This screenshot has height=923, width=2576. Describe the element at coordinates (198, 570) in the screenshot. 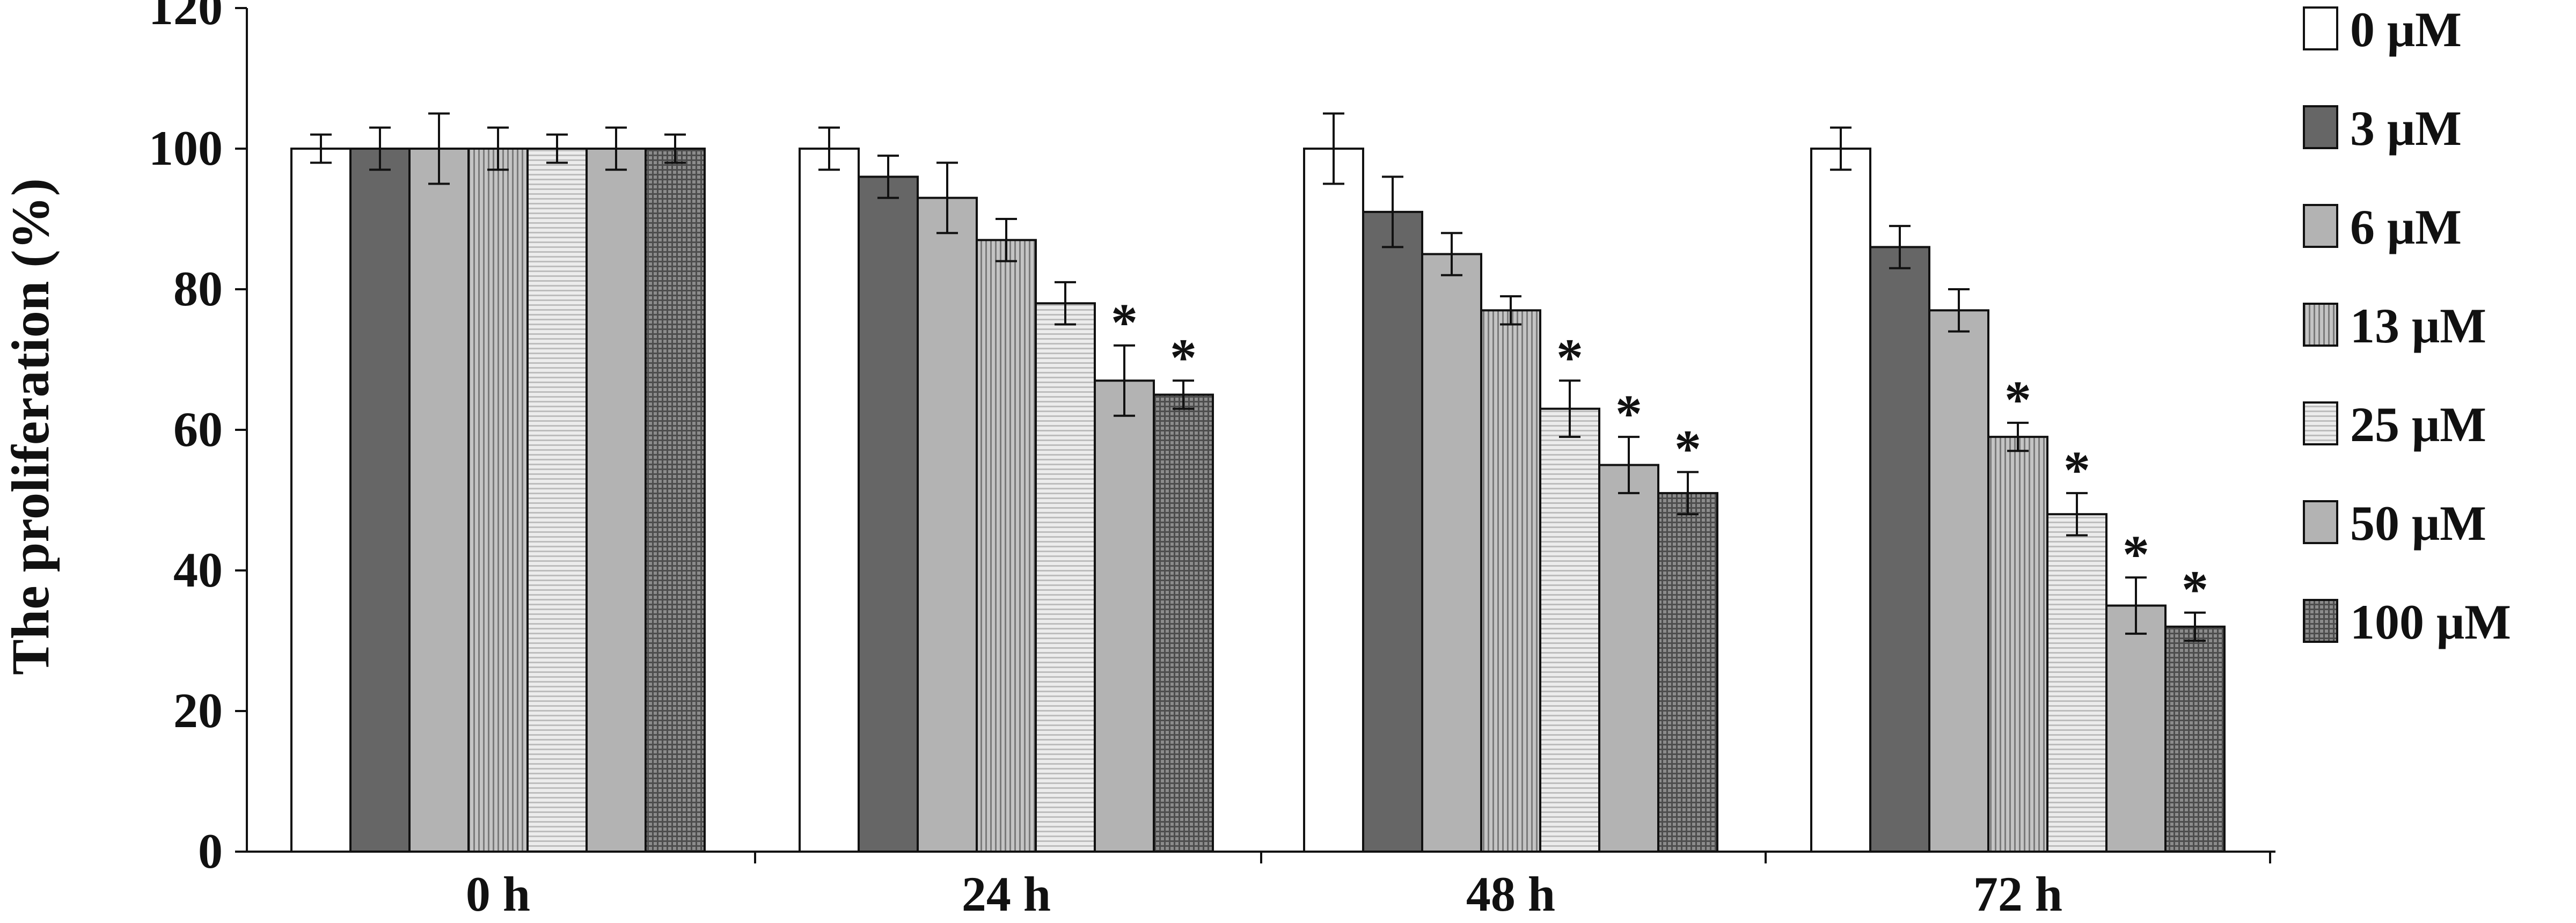

I see `y-tick-label: 40` at that location.